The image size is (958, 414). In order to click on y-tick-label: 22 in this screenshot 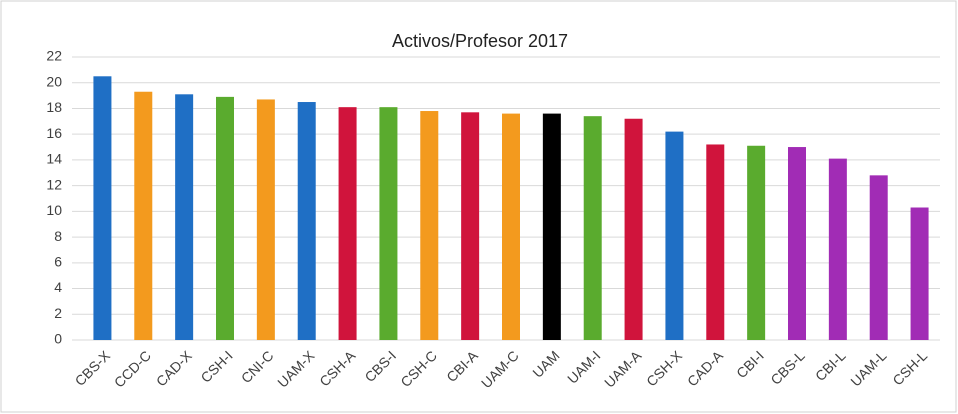, I will do `click(54, 56)`.